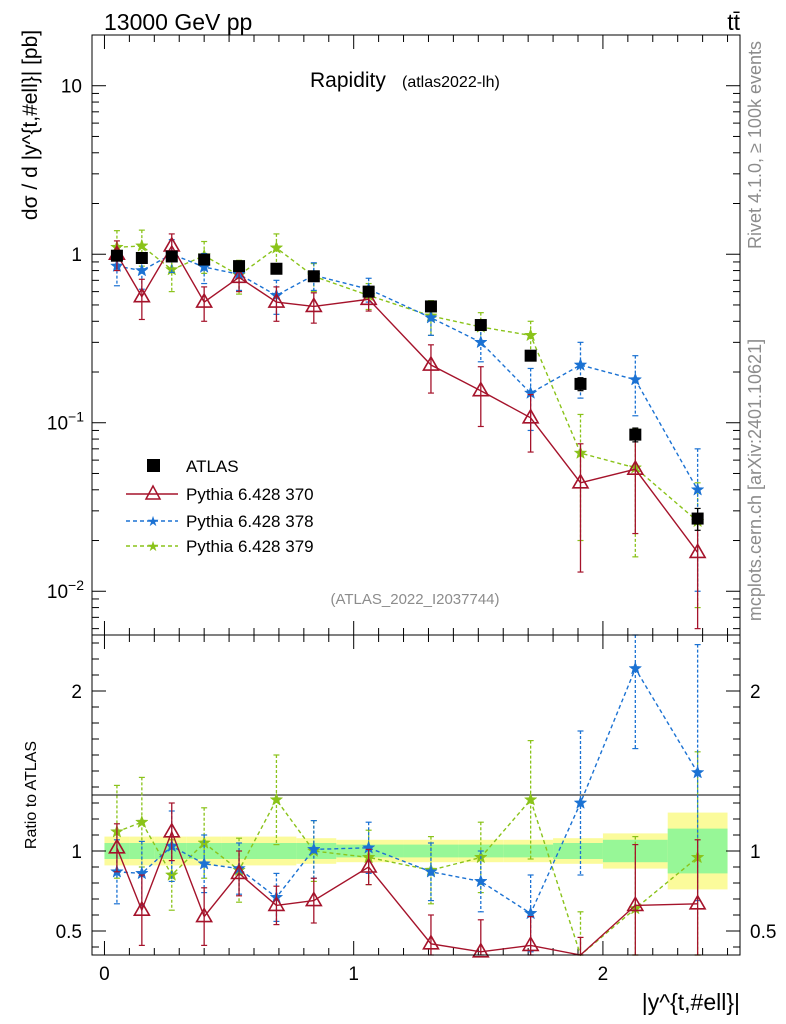 This screenshot has height=1024, width=786. Describe the element at coordinates (65, 422) in the screenshot. I see `main-y-tick-label: 10⁻¹` at that location.